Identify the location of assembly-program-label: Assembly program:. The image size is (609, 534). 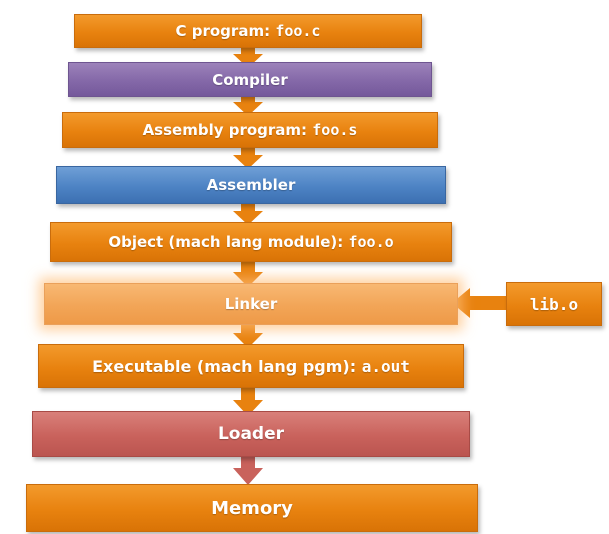
(225, 130).